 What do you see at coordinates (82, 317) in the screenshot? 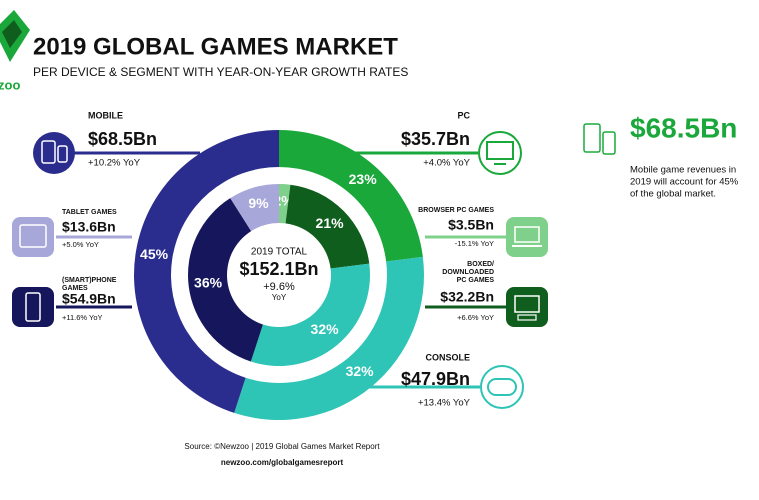
I see `callout-growth: +11.6% YoY` at bounding box center [82, 317].